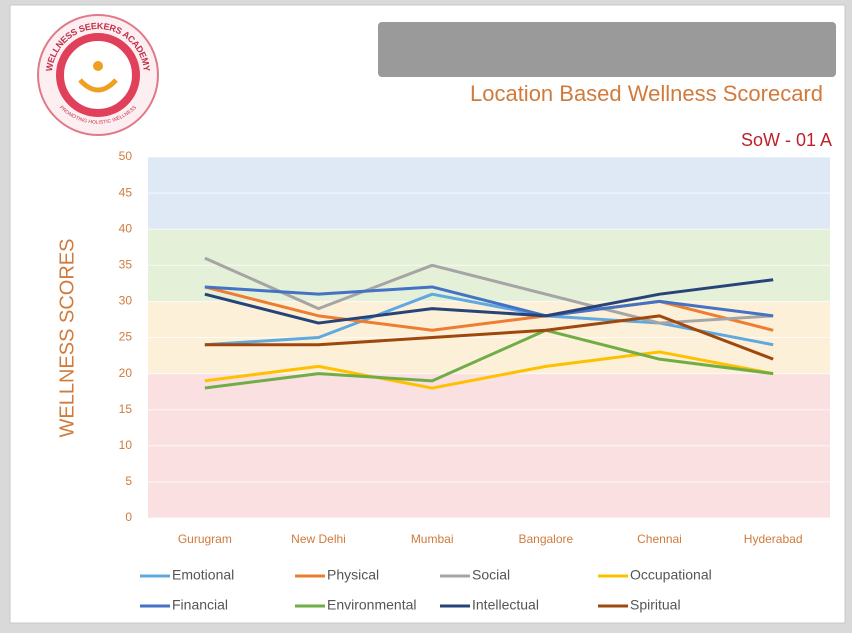 Image resolution: width=852 pixels, height=633 pixels. I want to click on x-tick-label: Hyderabad, so click(773, 539).